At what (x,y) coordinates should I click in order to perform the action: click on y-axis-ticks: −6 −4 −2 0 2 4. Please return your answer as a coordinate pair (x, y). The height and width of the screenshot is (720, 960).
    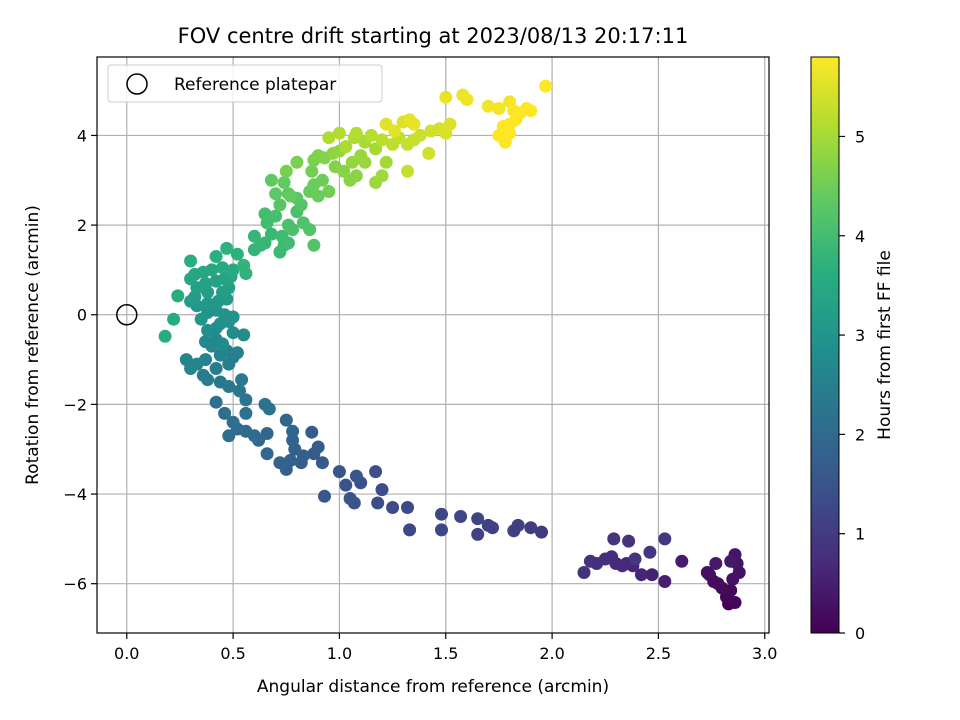
    Looking at the image, I should click on (80, 360).